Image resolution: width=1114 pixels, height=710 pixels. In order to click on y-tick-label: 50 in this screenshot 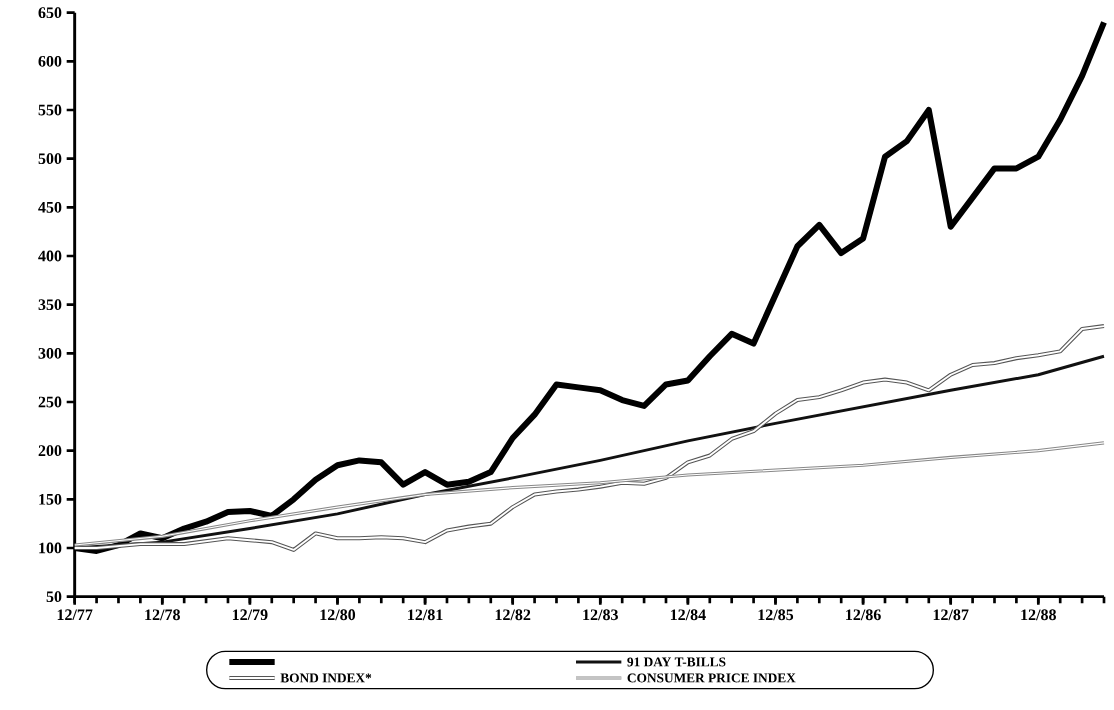, I will do `click(54, 597)`.